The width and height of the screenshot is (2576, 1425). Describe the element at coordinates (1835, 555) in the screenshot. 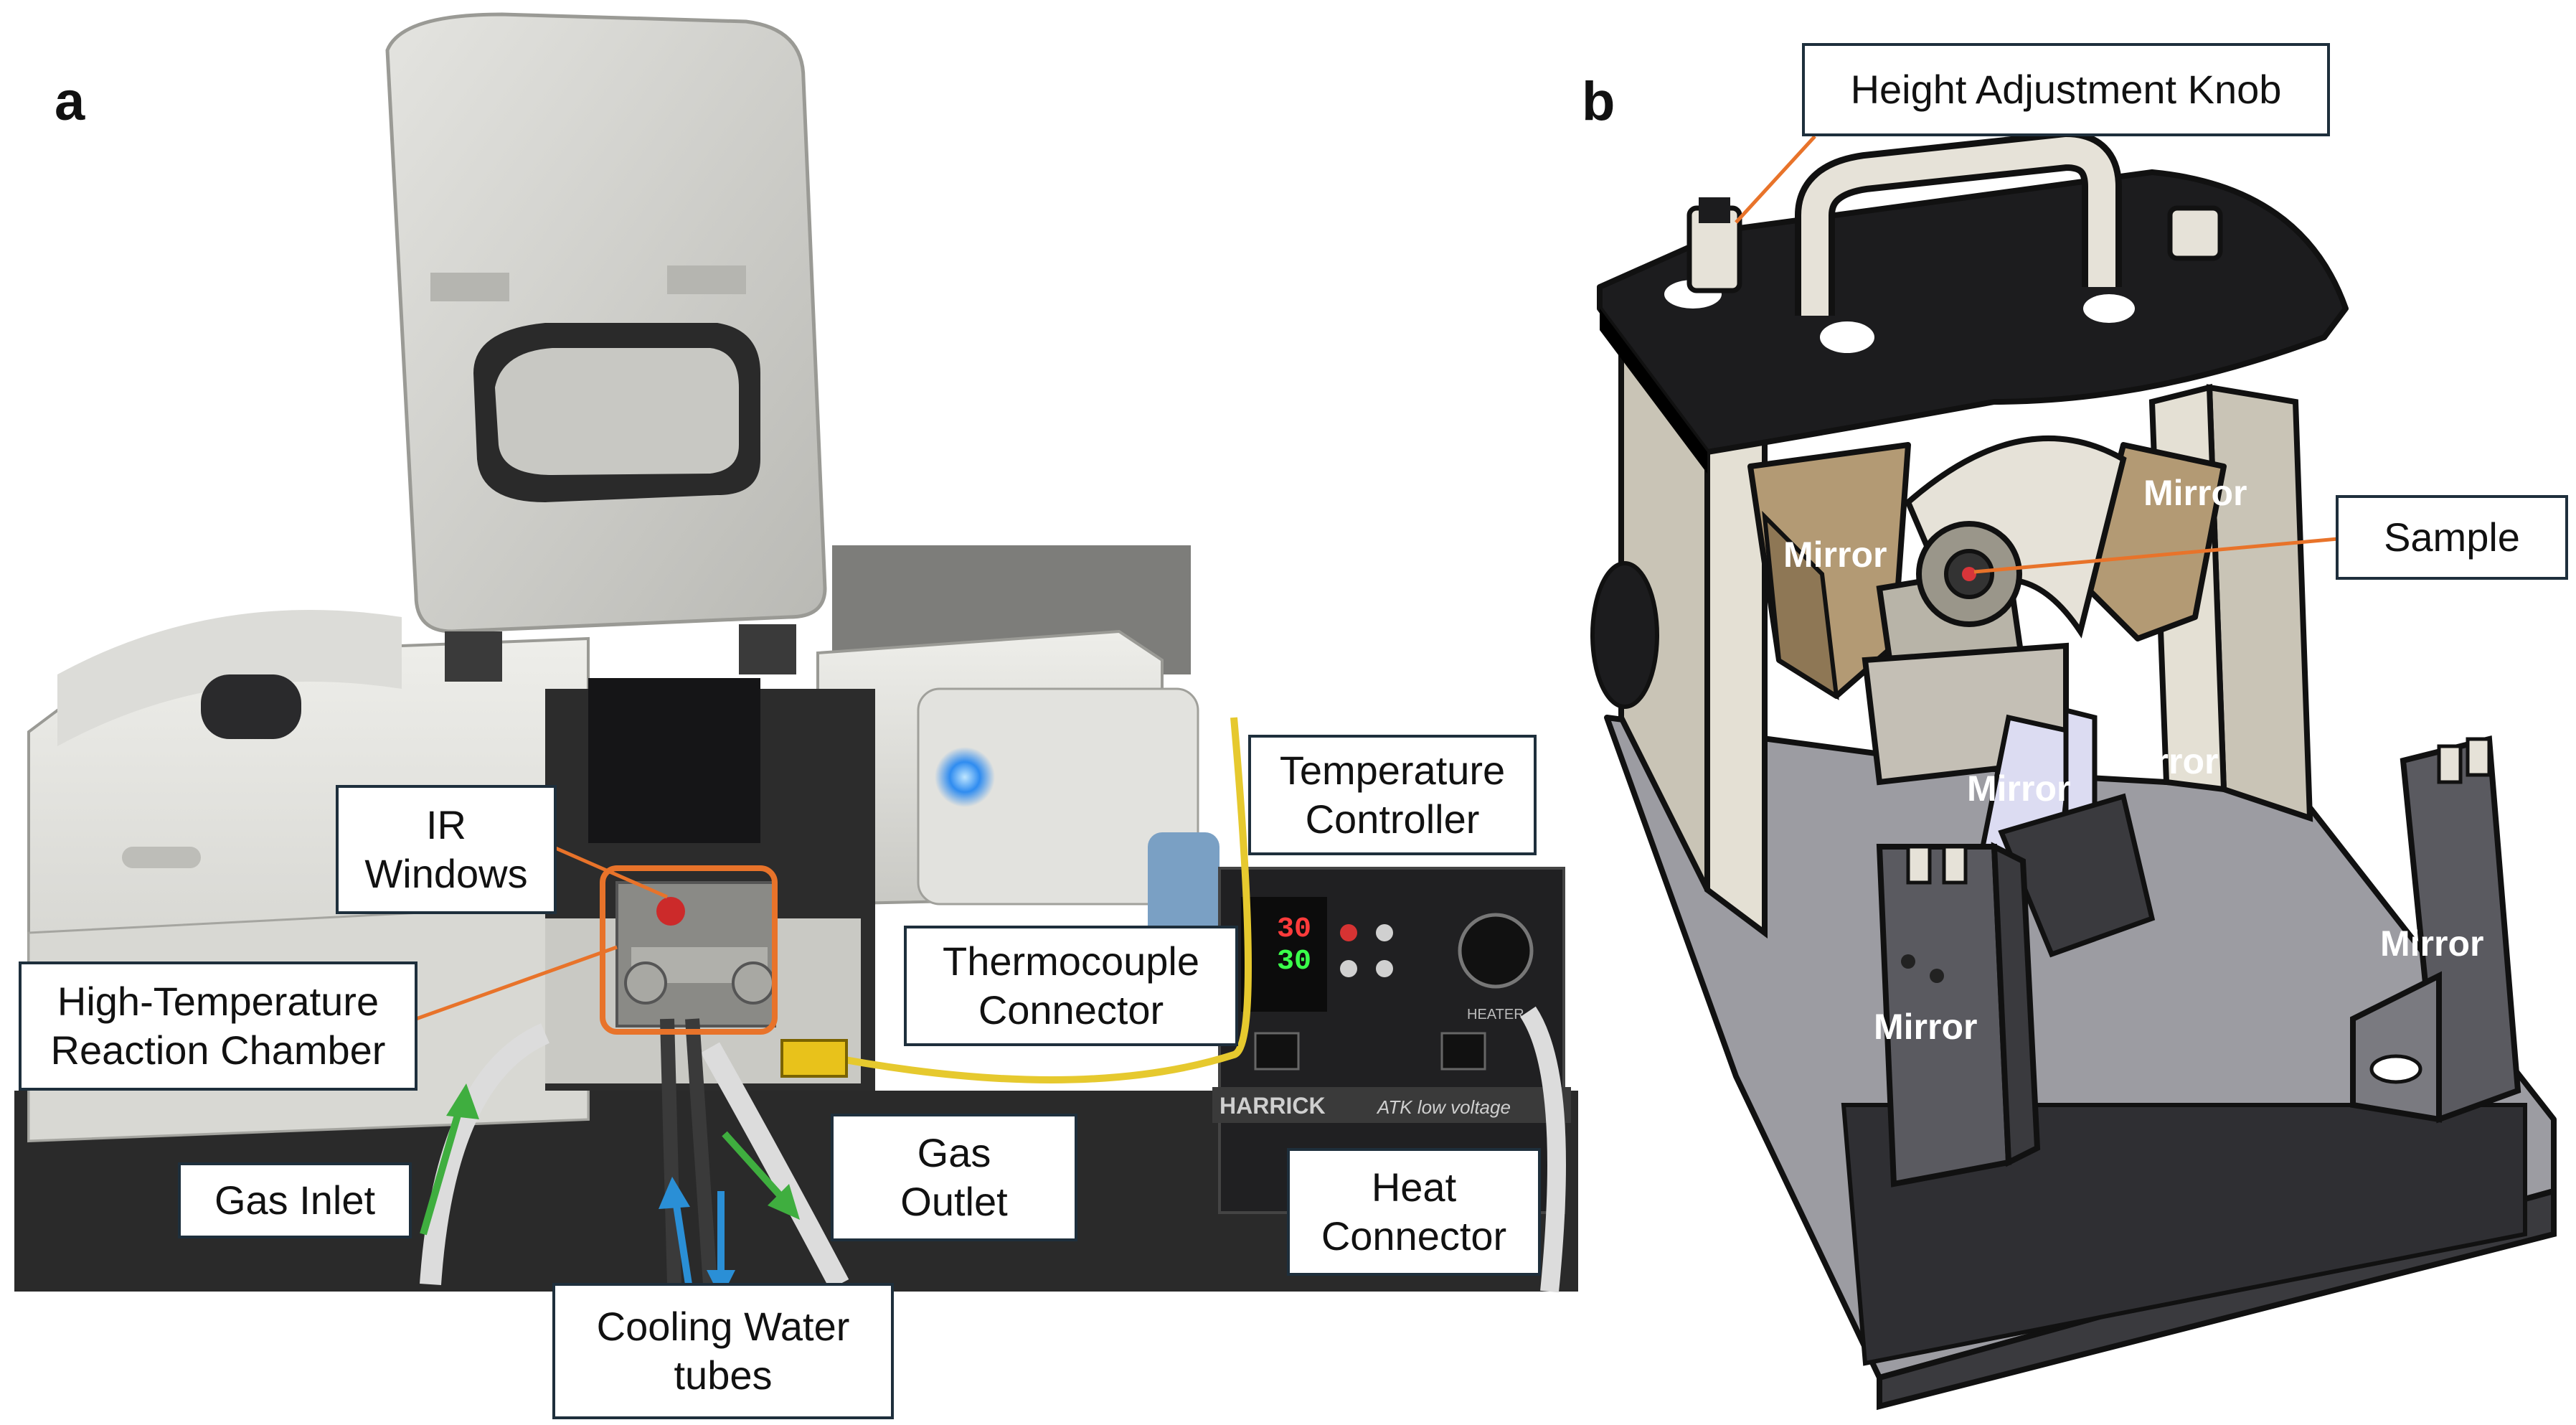

I see `mirror-label-left: Mirror` at that location.